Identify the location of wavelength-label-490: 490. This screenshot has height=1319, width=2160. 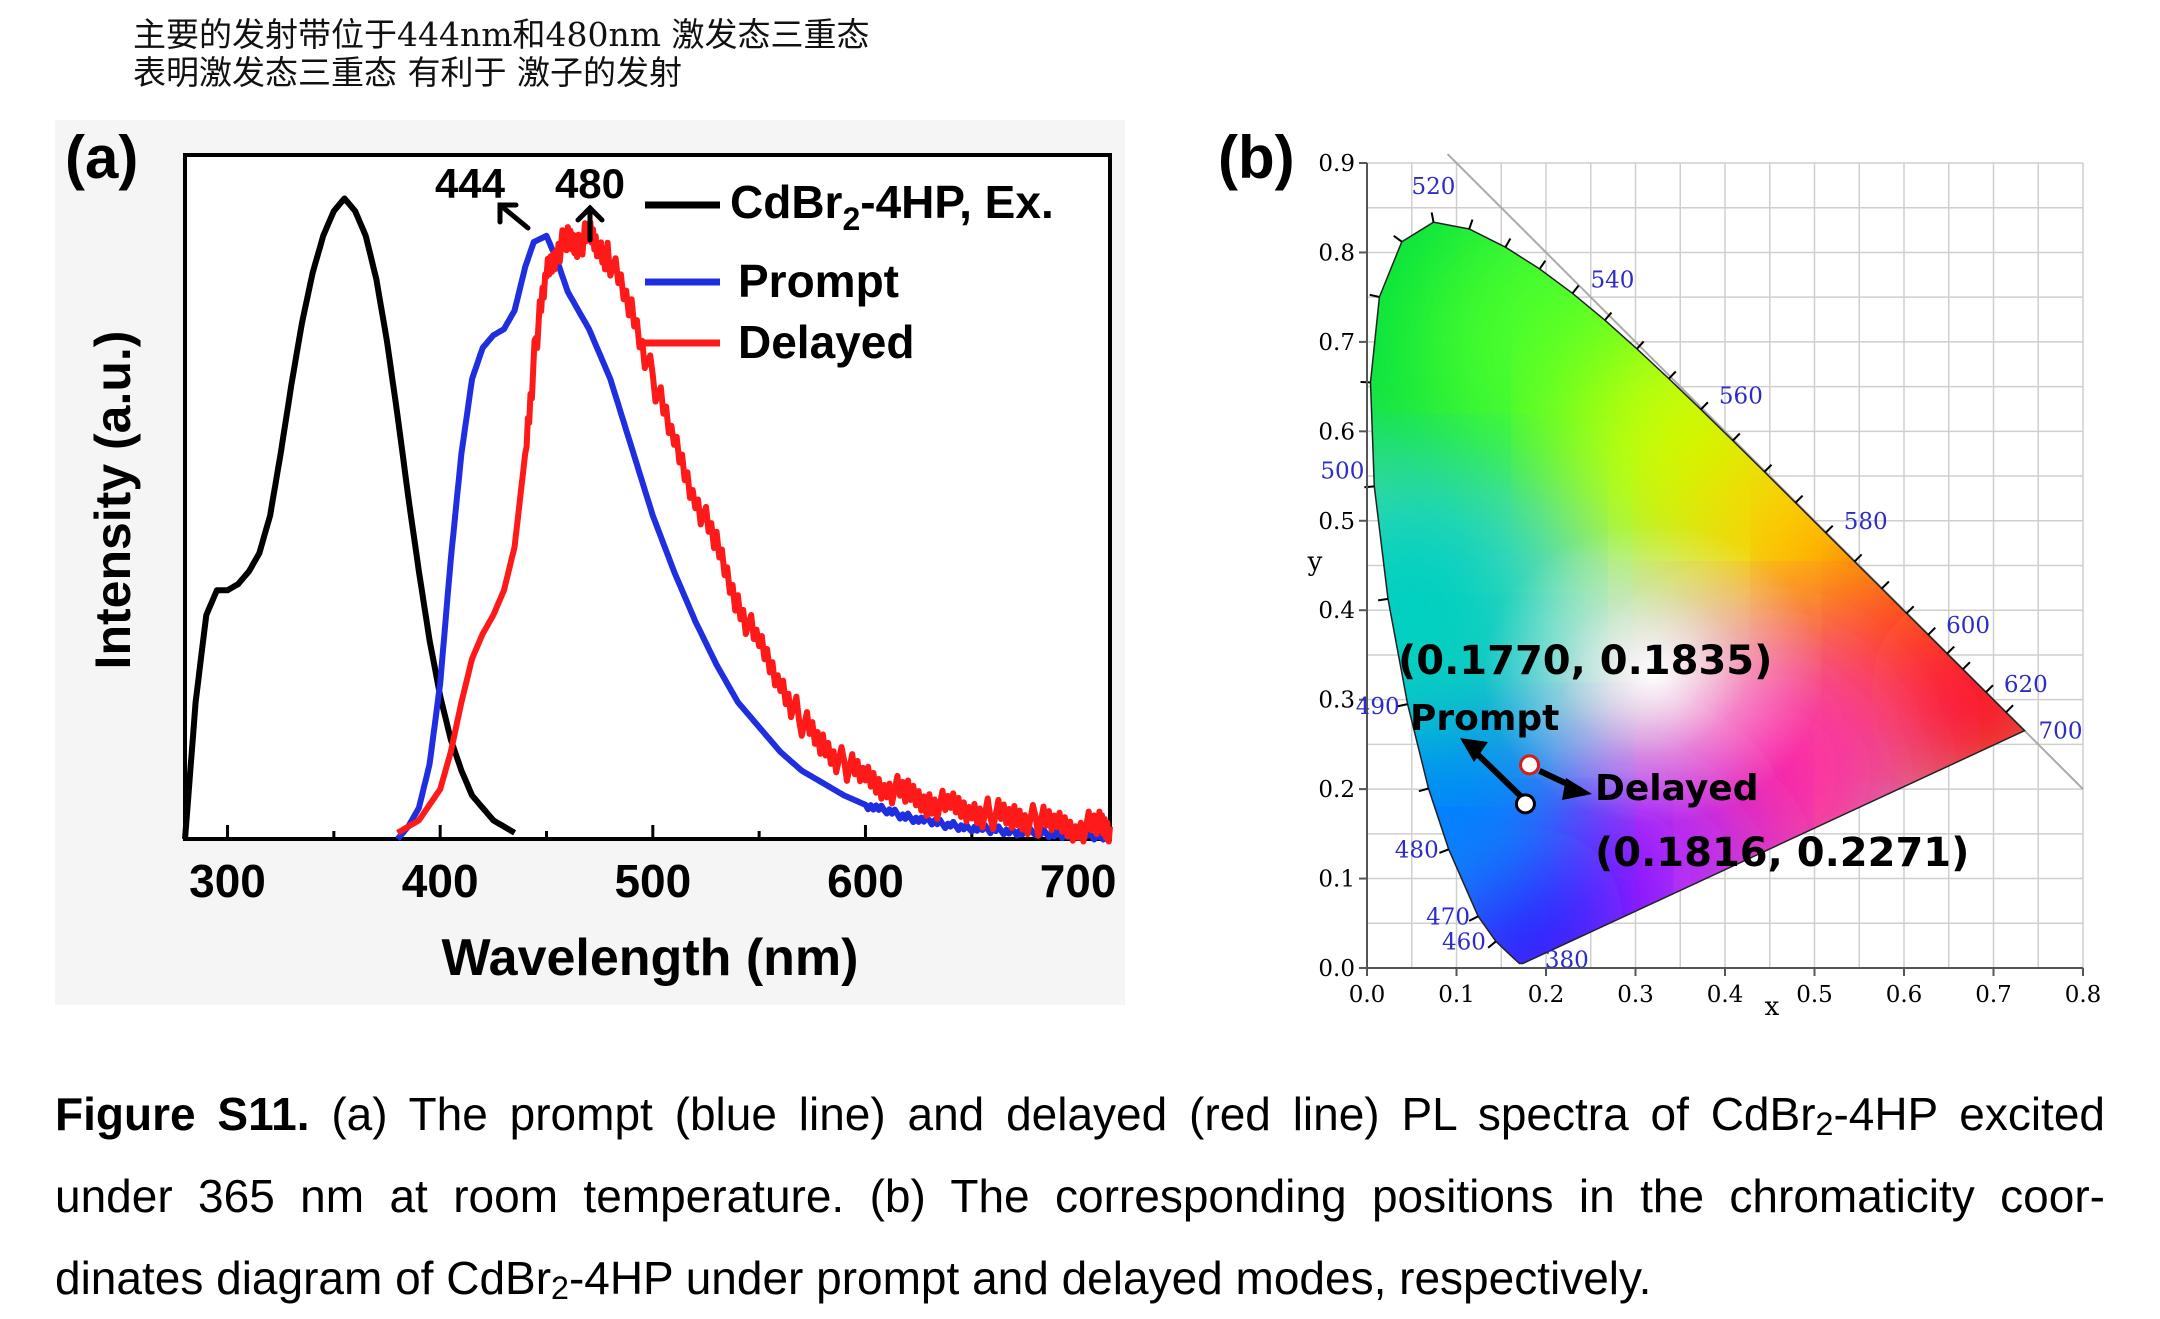
(1378, 707).